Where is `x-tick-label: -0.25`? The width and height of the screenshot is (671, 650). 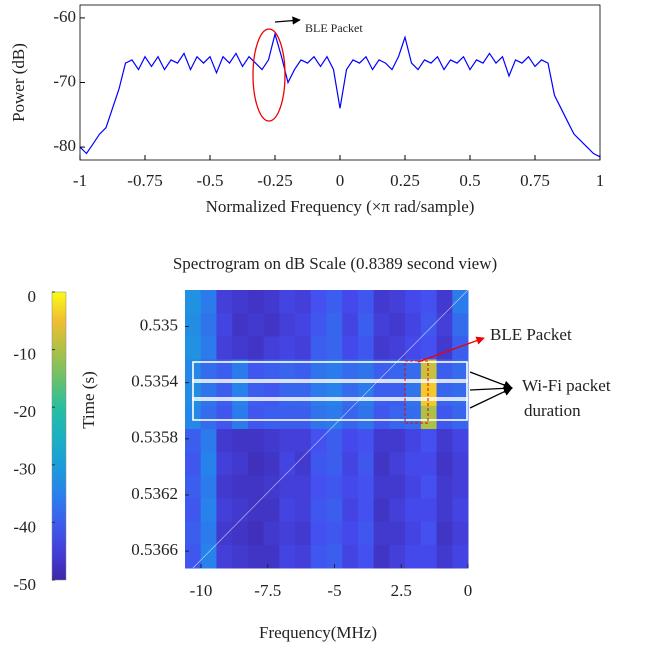 x-tick-label: -0.25 is located at coordinates (274, 180).